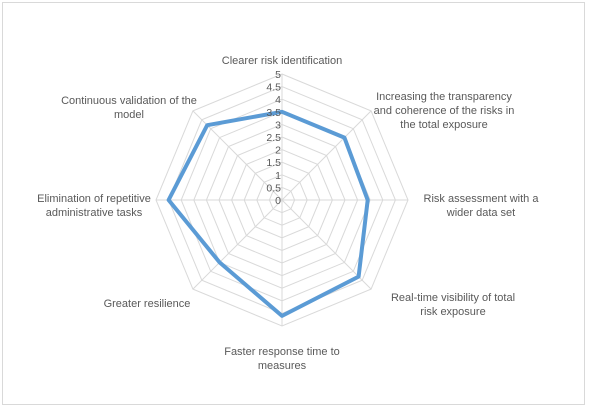  What do you see at coordinates (129, 108) in the screenshot?
I see `category-label: Continuous validation of the model` at bounding box center [129, 108].